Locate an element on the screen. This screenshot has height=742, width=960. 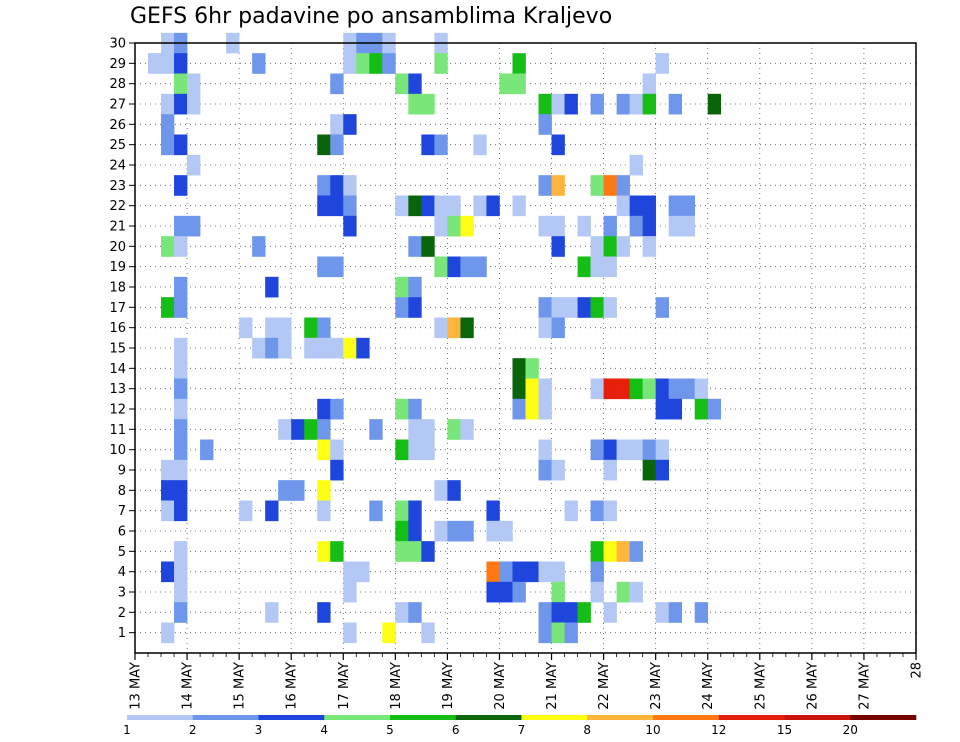
x-tick-label: 21 MAY is located at coordinates (552, 686).